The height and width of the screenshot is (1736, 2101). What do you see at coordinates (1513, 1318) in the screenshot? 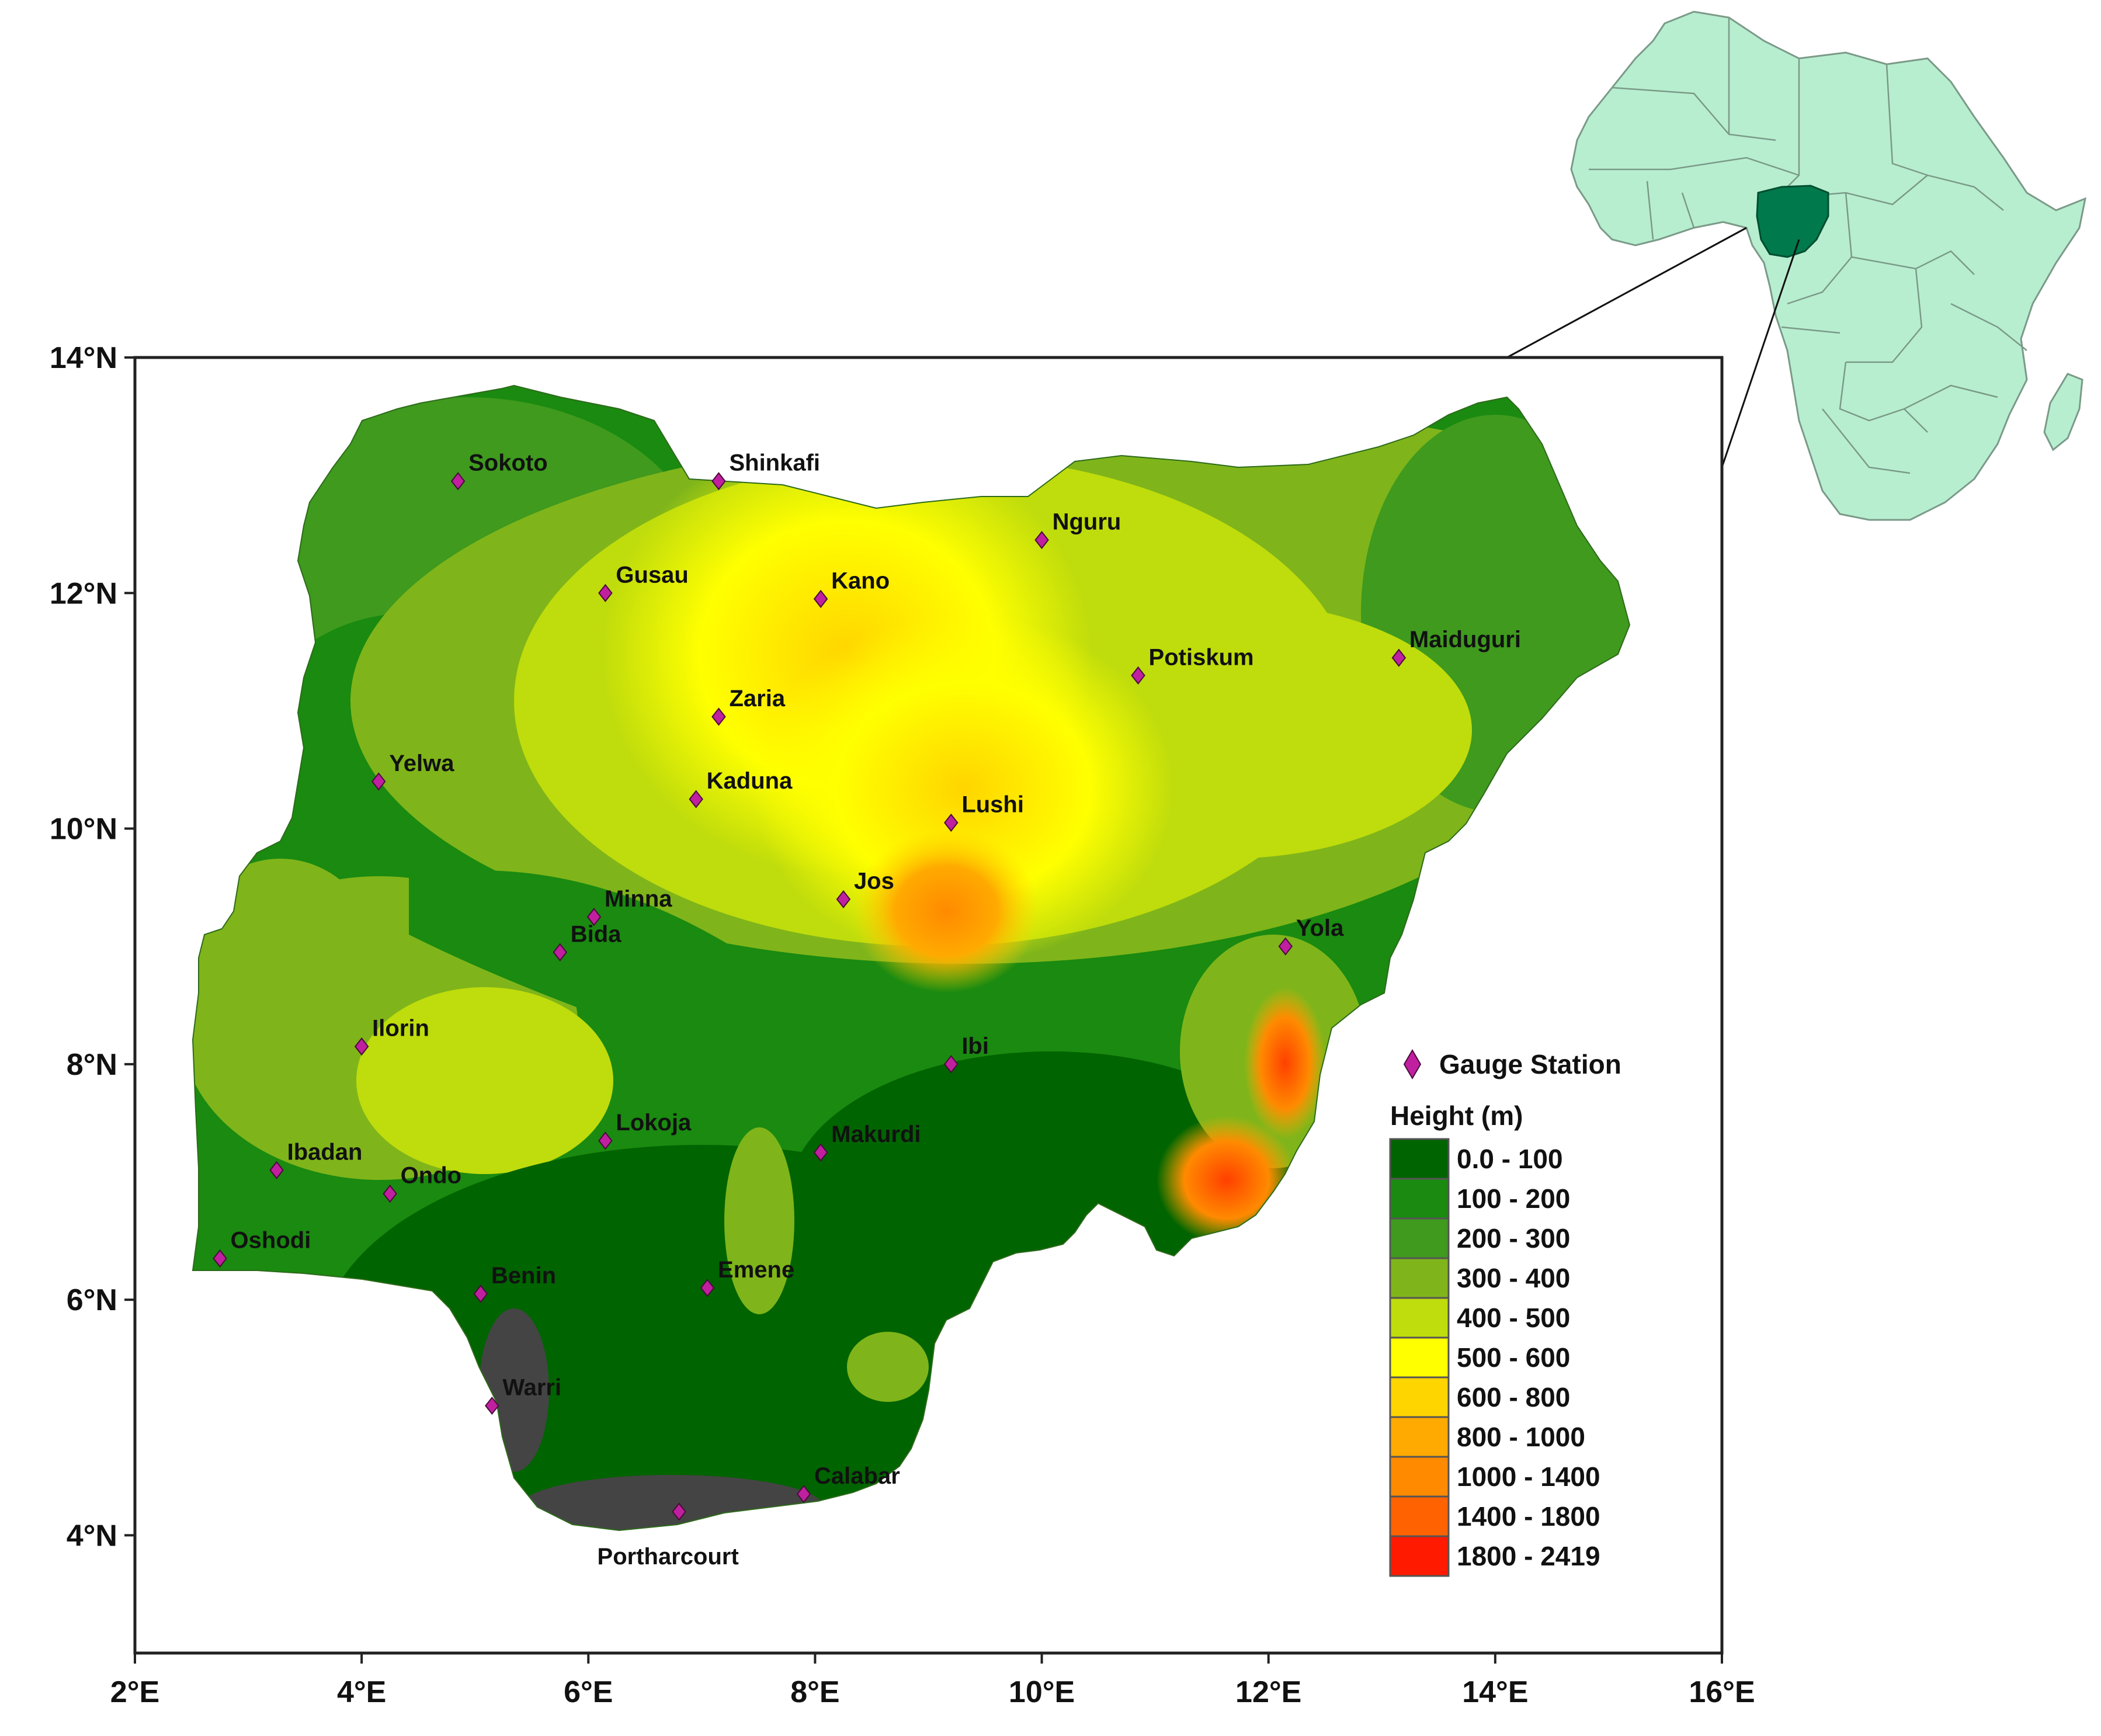
I see `legend-class-label: 400 - 500` at bounding box center [1513, 1318].